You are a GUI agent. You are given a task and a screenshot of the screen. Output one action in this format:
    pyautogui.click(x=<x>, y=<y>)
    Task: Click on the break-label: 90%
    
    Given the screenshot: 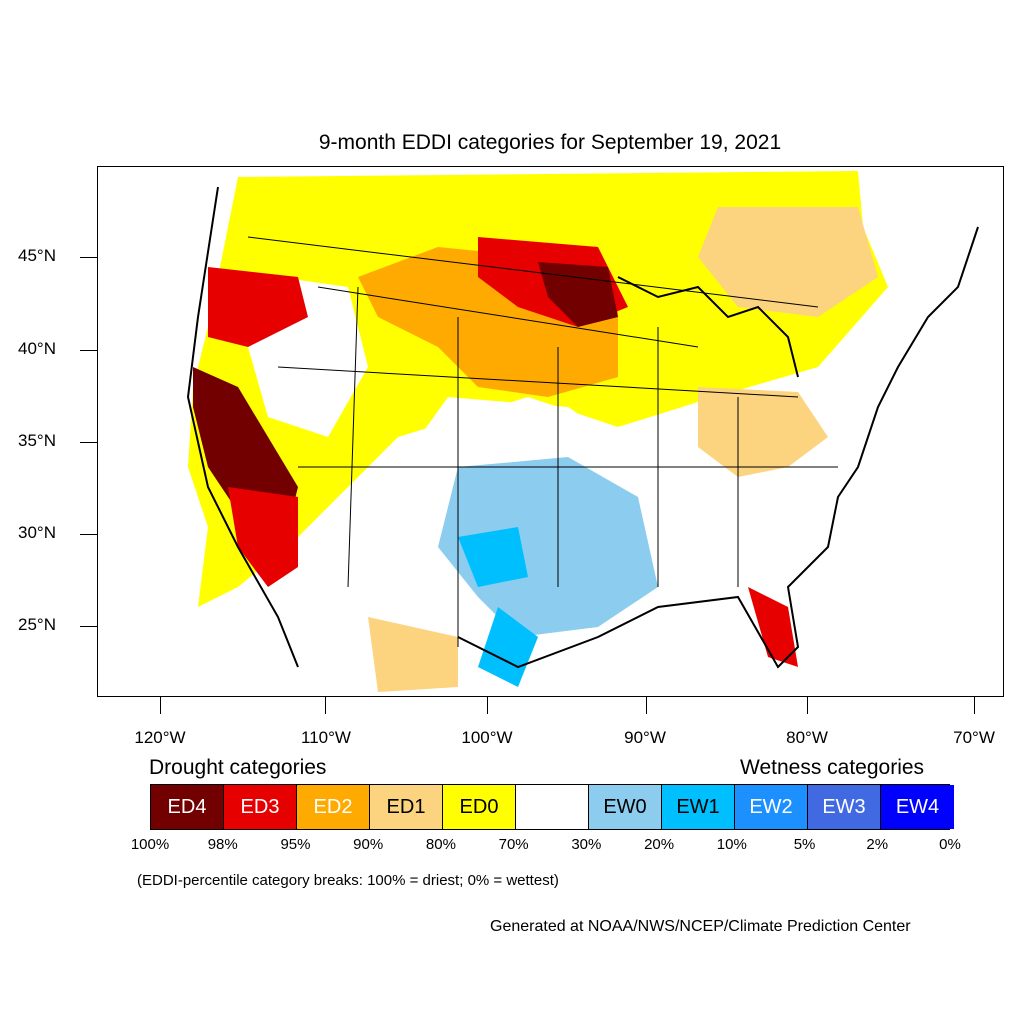 What is the action you would take?
    pyautogui.click(x=368, y=844)
    